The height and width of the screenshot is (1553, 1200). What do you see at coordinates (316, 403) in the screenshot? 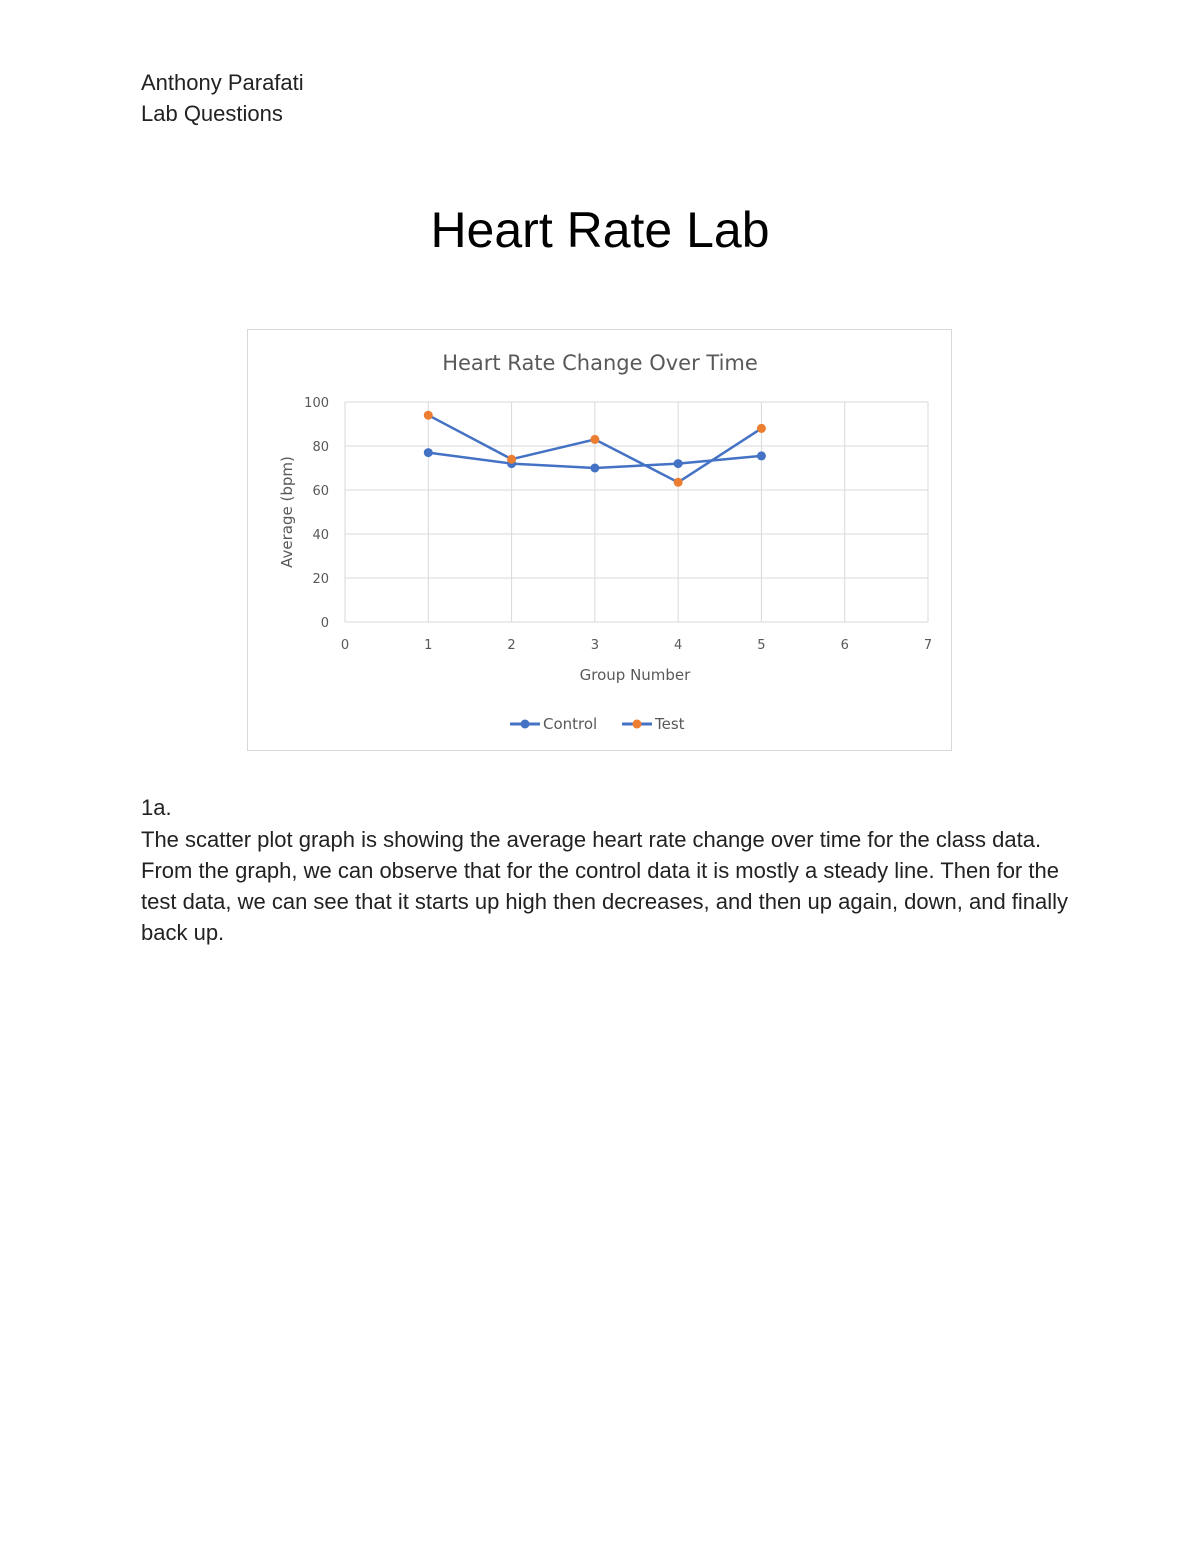
I see `y-tick-label: 100` at bounding box center [316, 403].